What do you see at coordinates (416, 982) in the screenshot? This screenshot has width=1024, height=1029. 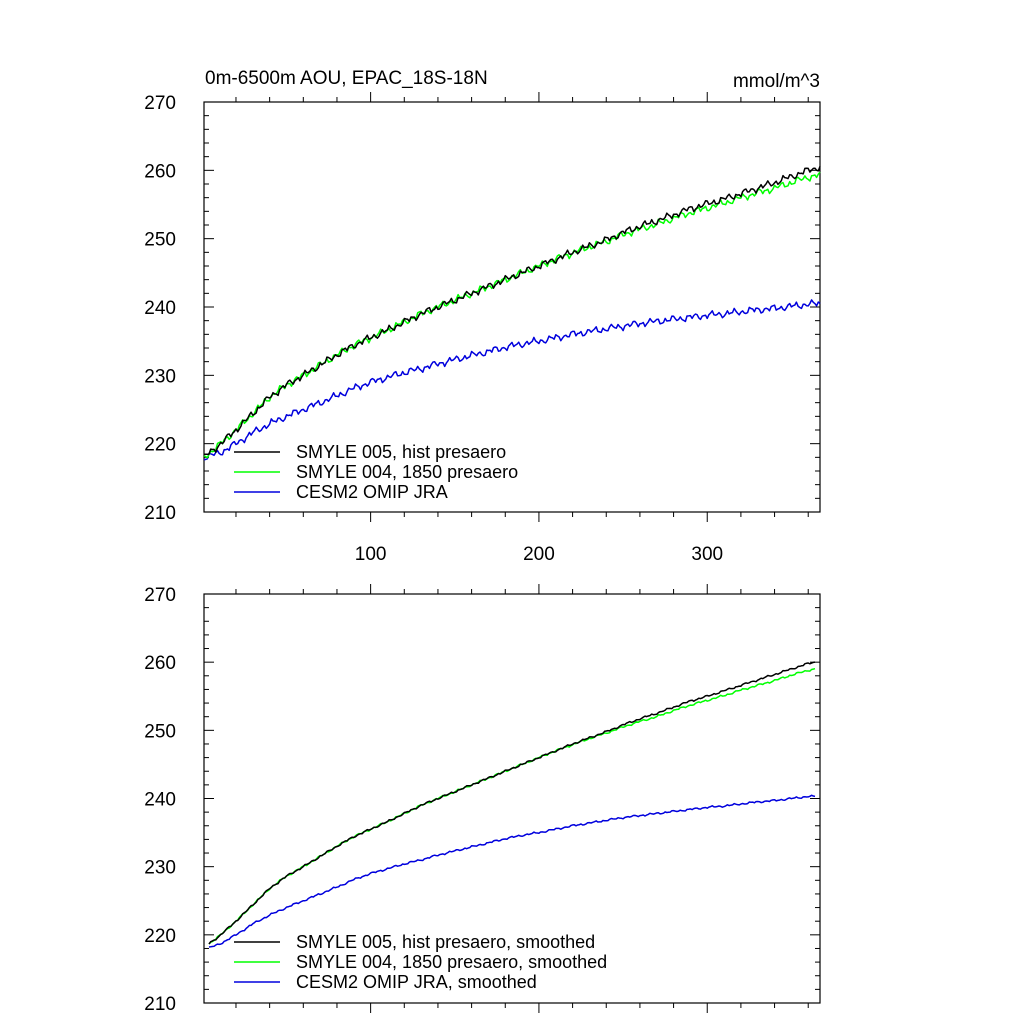 I see `legend-label: CESM2 OMIP JRA, smoothed` at bounding box center [416, 982].